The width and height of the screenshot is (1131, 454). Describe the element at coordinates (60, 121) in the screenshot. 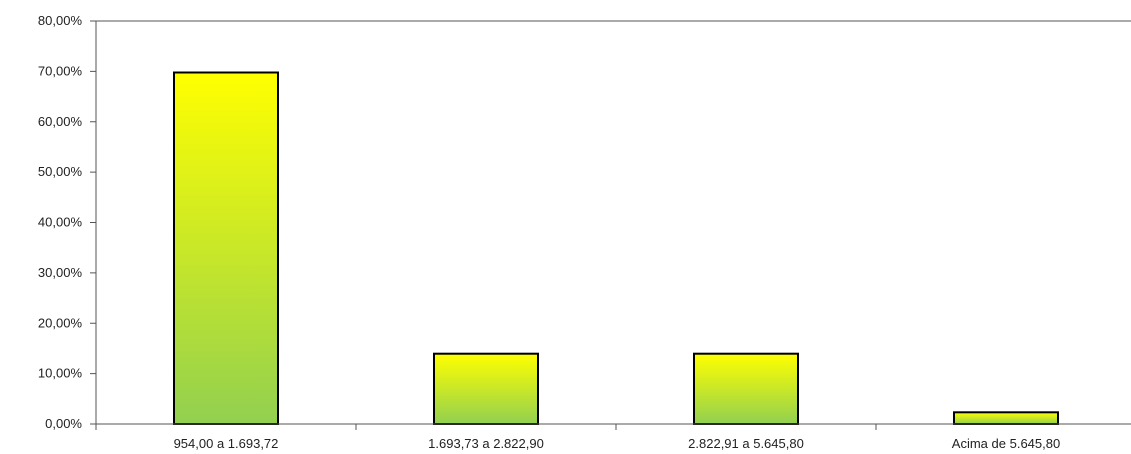

I see `y-tick-label: 60,00%` at that location.